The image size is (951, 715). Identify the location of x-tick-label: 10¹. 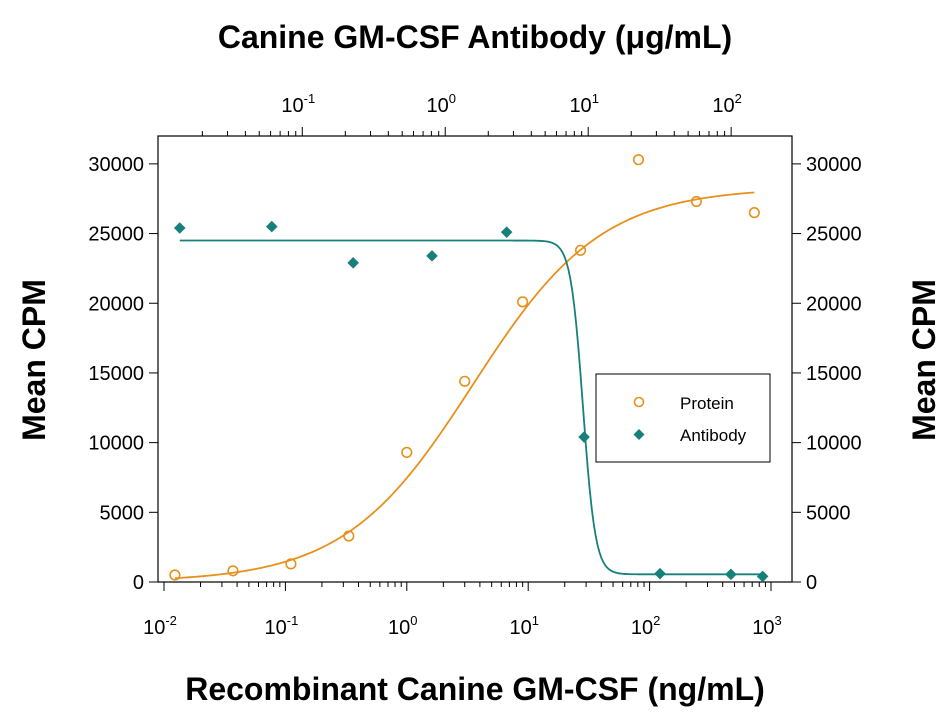
(523, 626).